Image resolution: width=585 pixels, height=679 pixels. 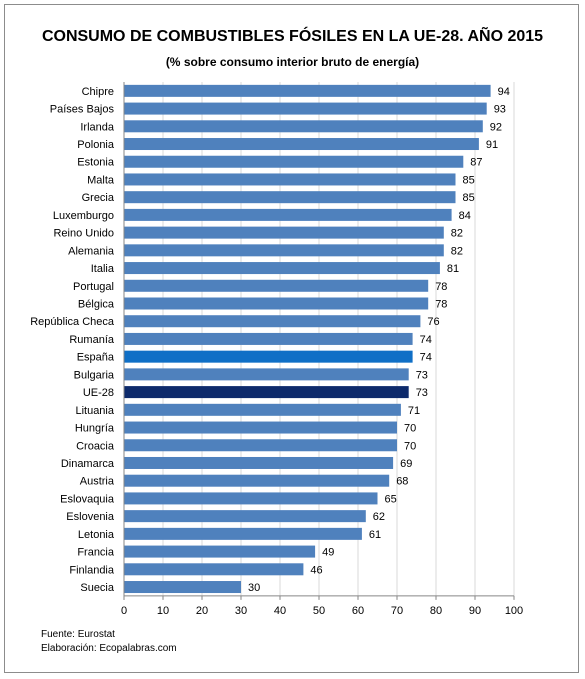 What do you see at coordinates (98, 198) in the screenshot?
I see `category-label: Grecia` at bounding box center [98, 198].